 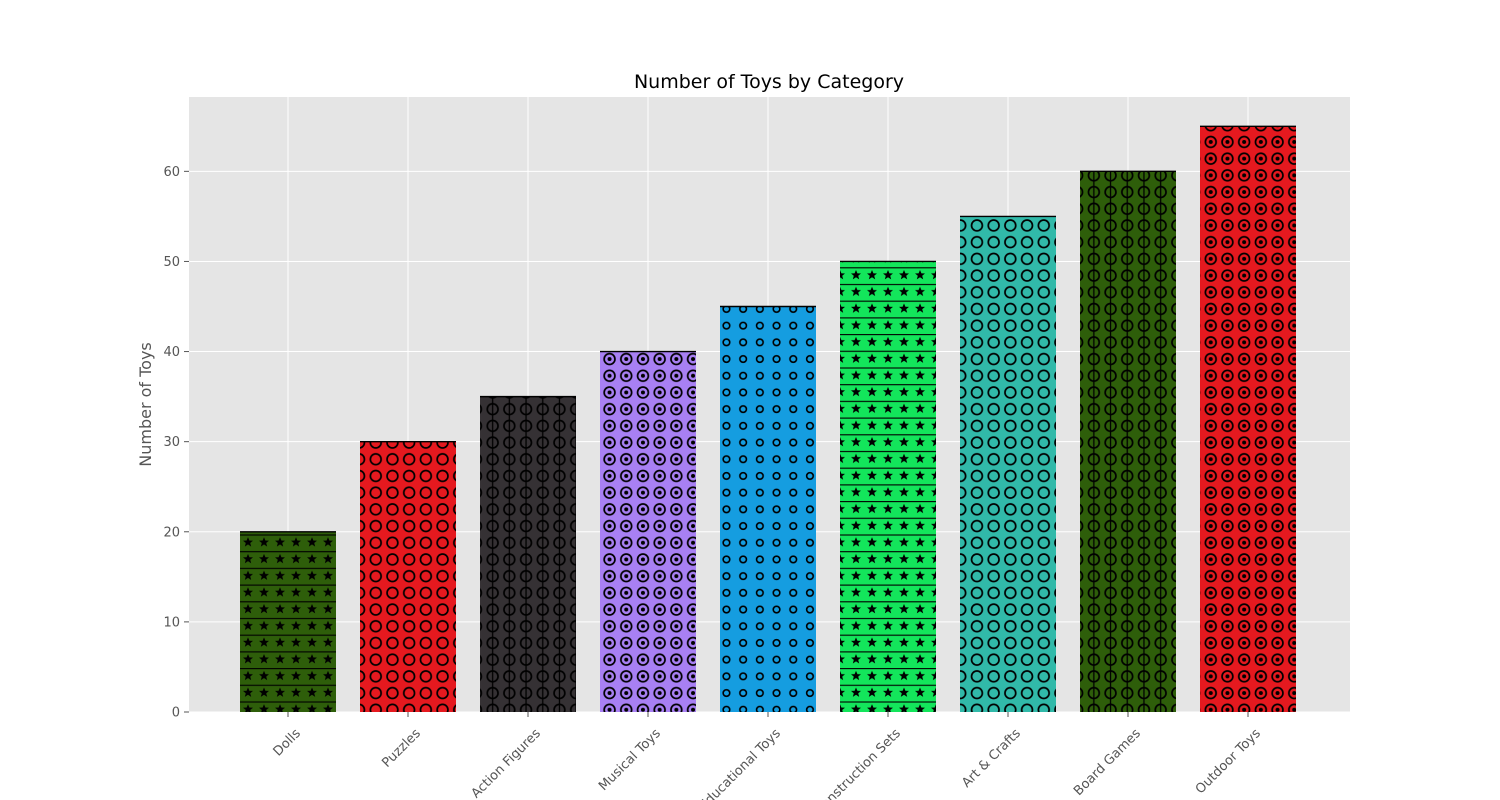 What do you see at coordinates (171, 262) in the screenshot?
I see `y-tick-label: 50` at bounding box center [171, 262].